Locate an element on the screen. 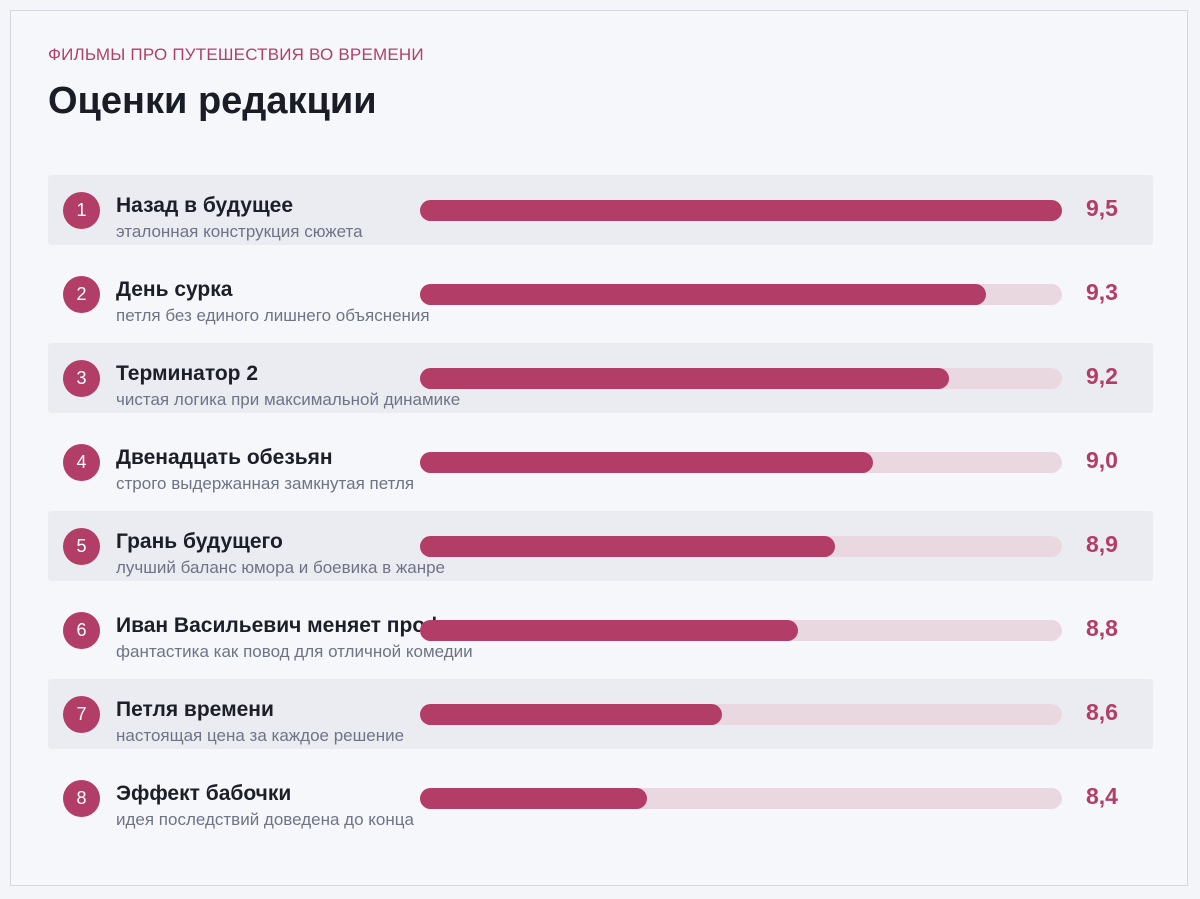 This screenshot has height=899, width=1200. data-label: 9,3 is located at coordinates (1102, 292).